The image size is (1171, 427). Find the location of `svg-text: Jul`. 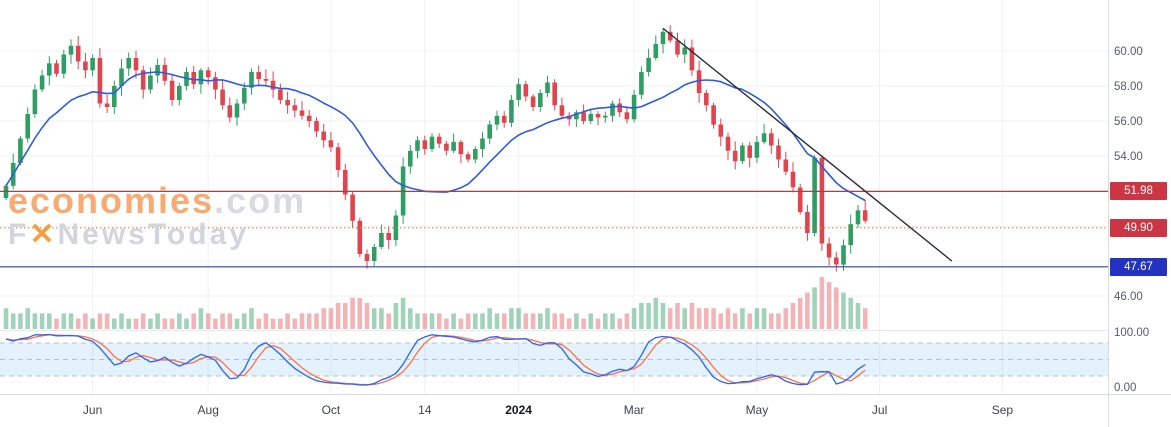

svg-text: Jul is located at coordinates (879, 410).